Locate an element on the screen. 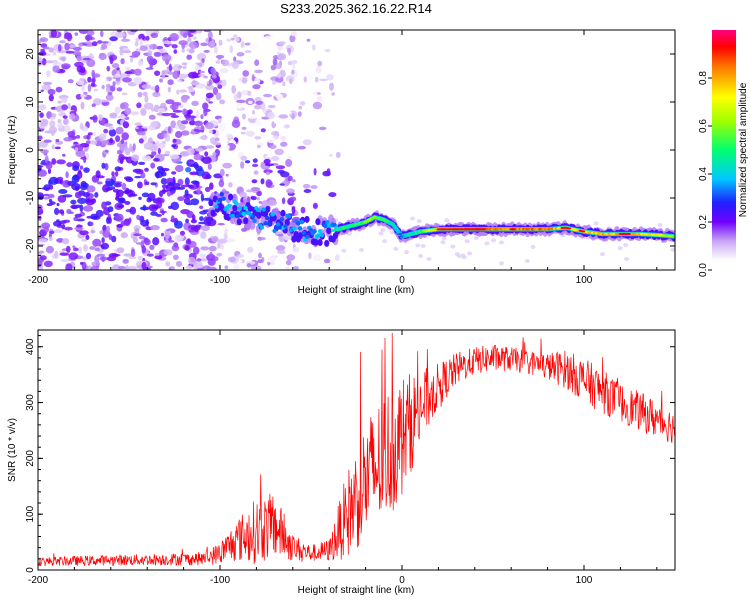 This screenshot has height=600, width=750. x-tick-label: -100 is located at coordinates (220, 580).